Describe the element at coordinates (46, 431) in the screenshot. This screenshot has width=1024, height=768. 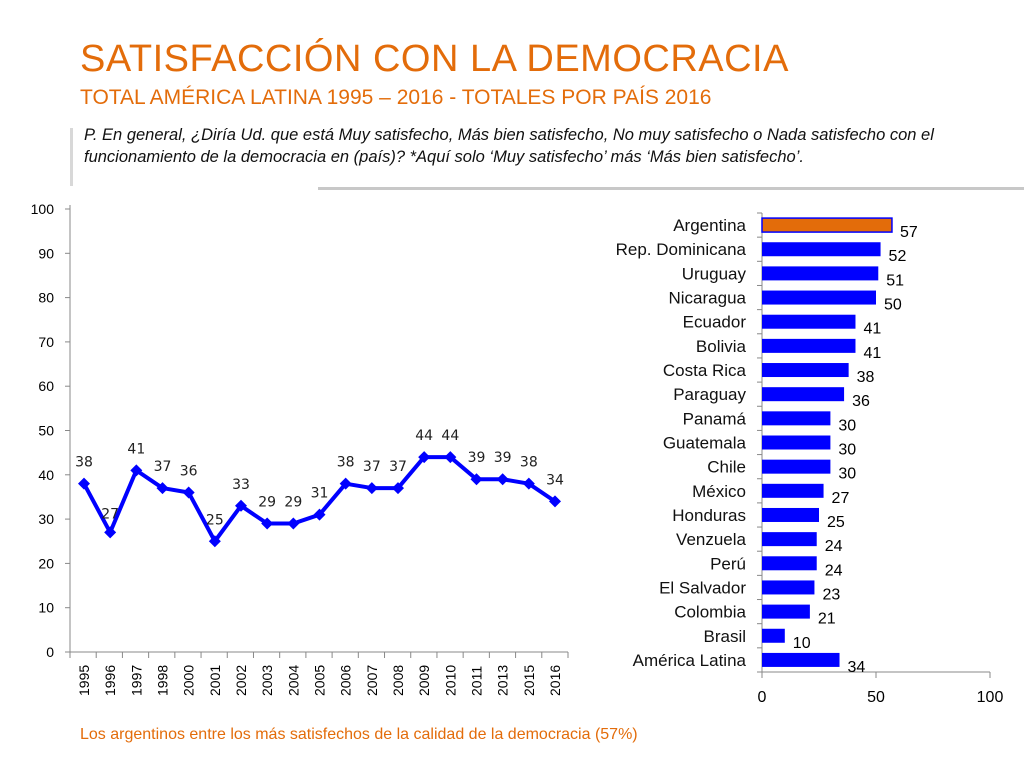
I see `y-tick-label: 50` at that location.